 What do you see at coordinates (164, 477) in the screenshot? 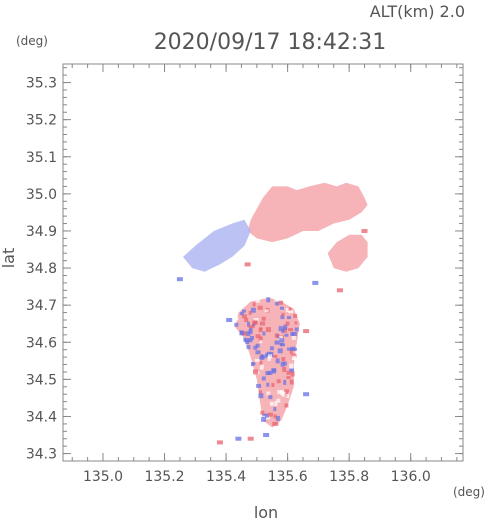
I see `x-tick-label: 135.2` at bounding box center [164, 477].